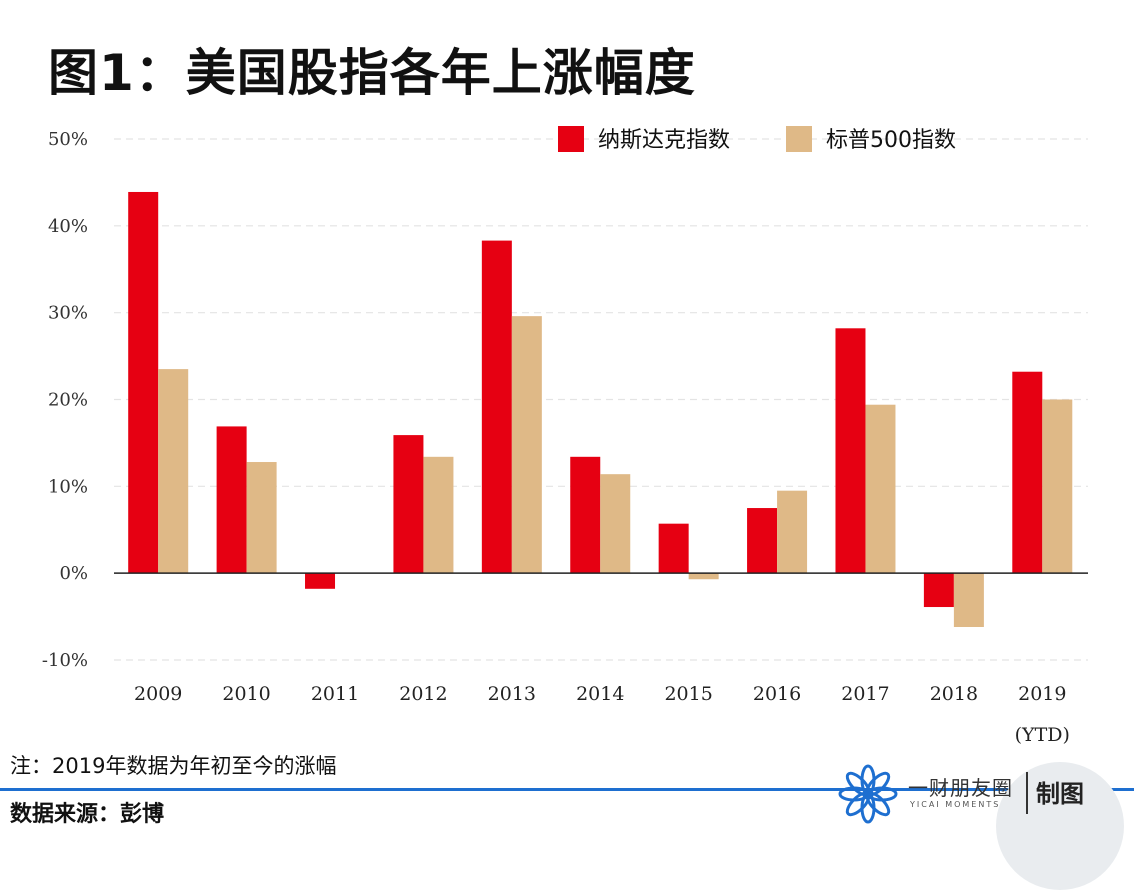 The image size is (1134, 890). Describe the element at coordinates (777, 694) in the screenshot. I see `x-tick-label: 2016` at that location.